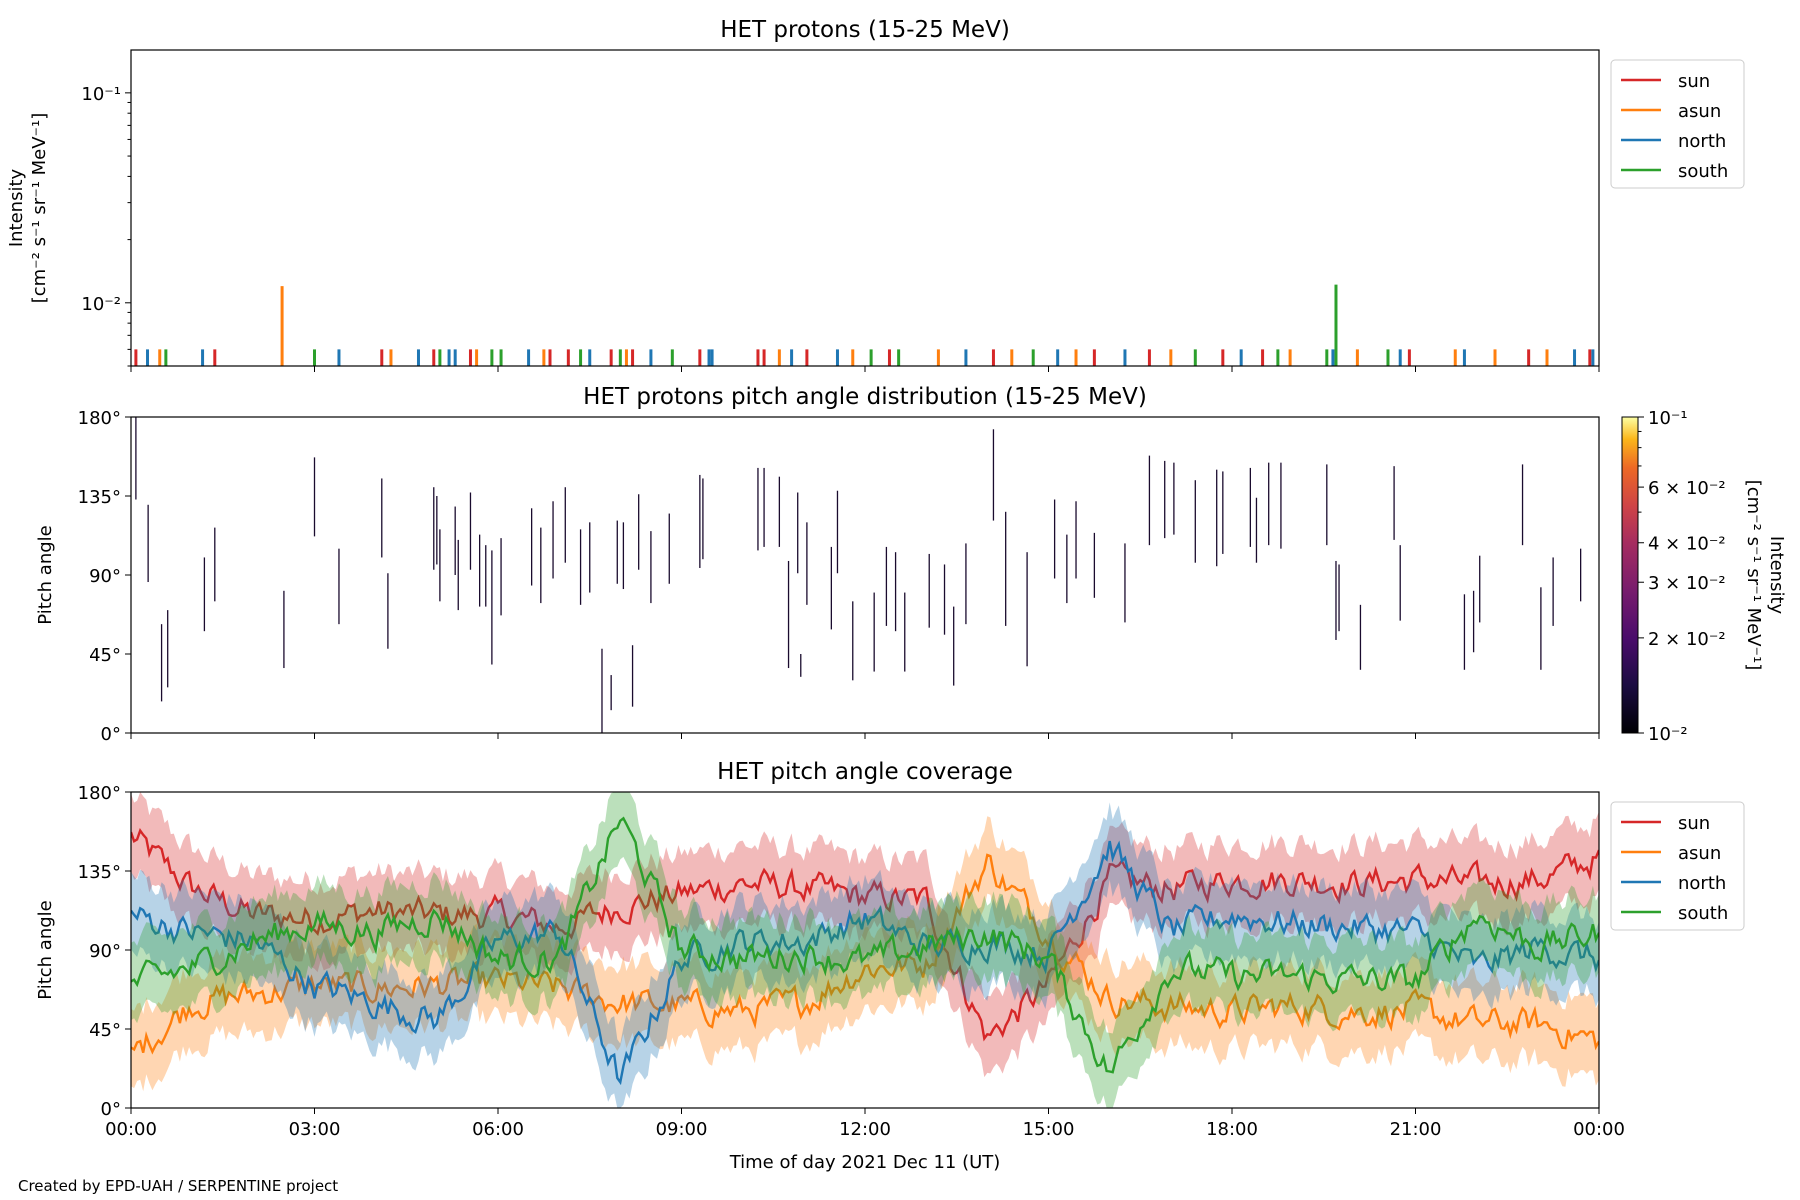 This screenshot has height=1200, width=1800. Describe the element at coordinates (178, 1186) in the screenshot. I see `credit-text: Created by EPD-UAH / SERPENTINE project` at that location.